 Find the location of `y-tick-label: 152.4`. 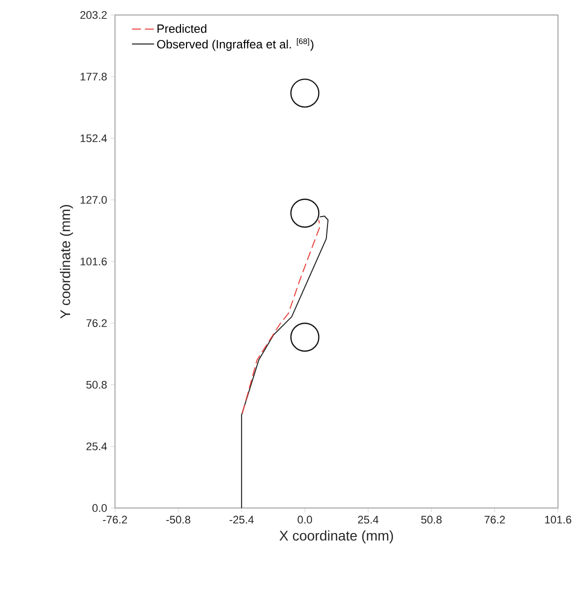

y-tick-label: 152.4 is located at coordinates (93, 138).